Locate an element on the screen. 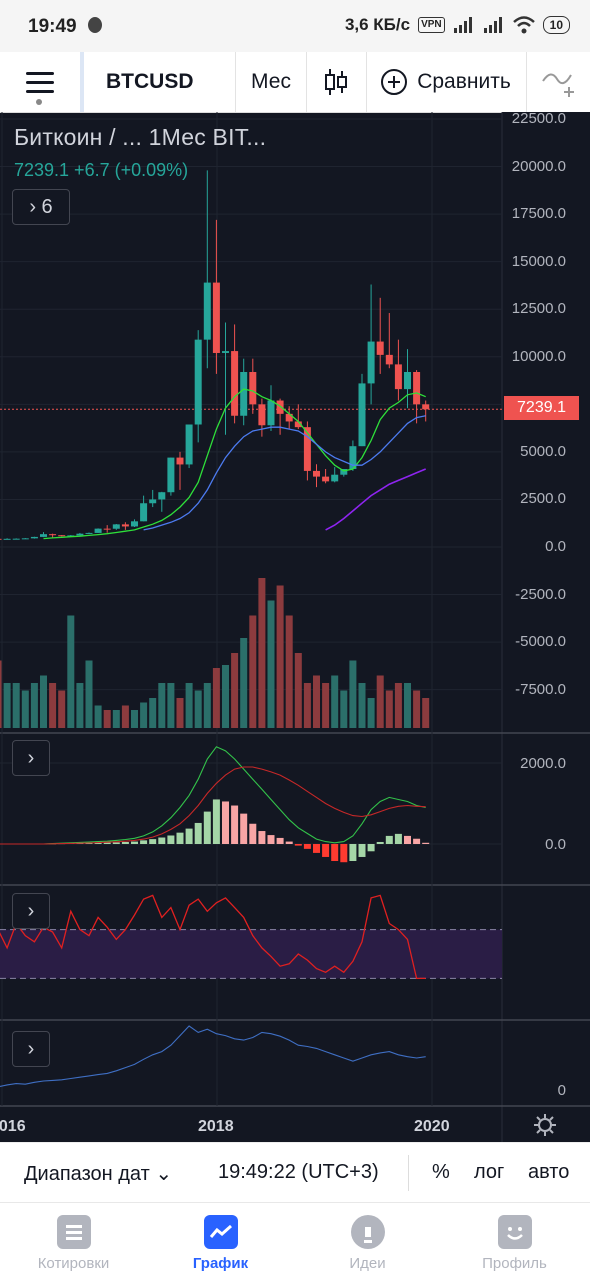 This screenshot has width=590, height=1281. wifi-icon is located at coordinates (523, 25).